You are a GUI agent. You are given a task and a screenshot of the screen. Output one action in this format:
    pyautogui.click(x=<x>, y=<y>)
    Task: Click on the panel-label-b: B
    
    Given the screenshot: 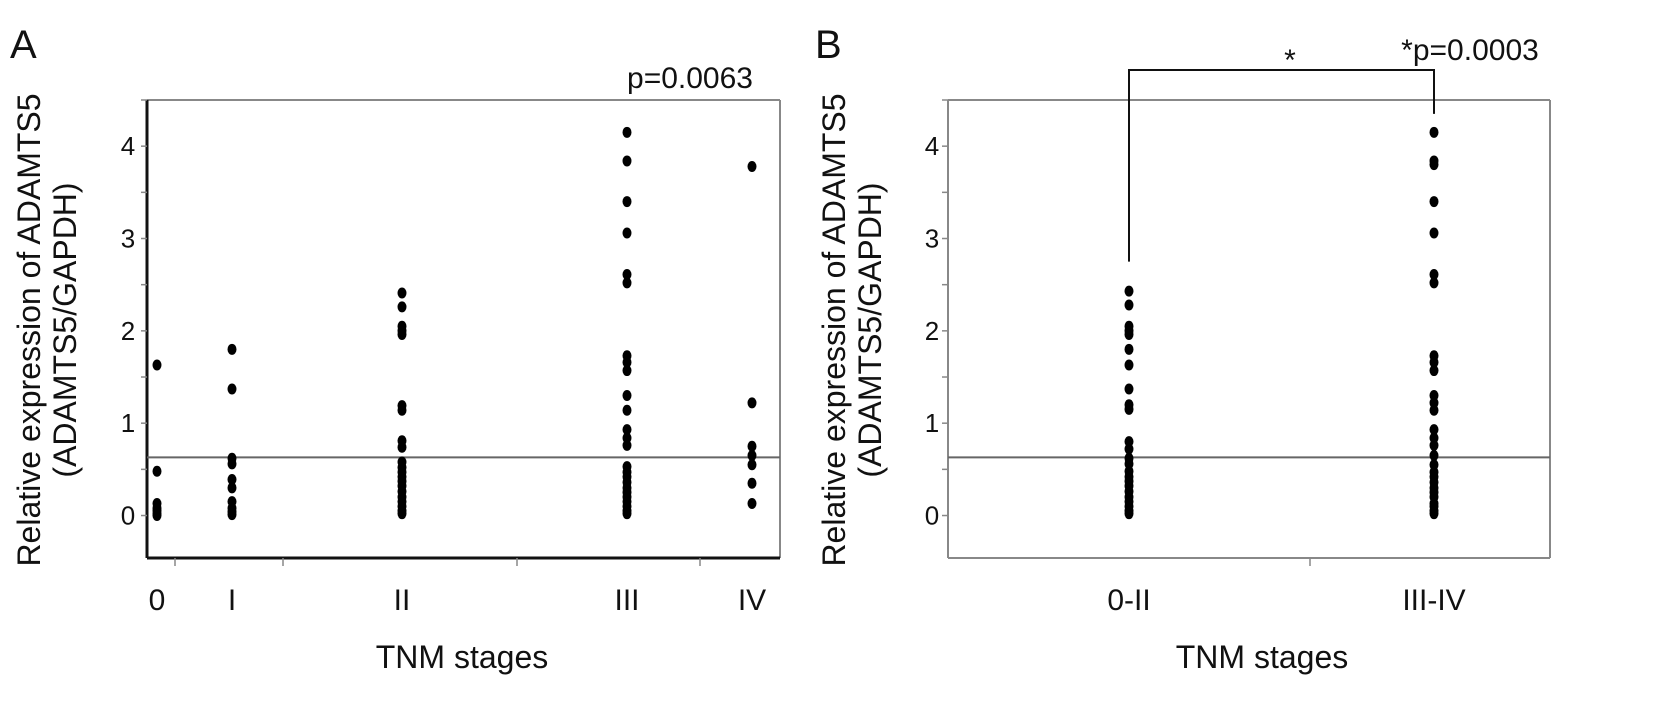 What is the action you would take?
    pyautogui.click(x=828, y=45)
    